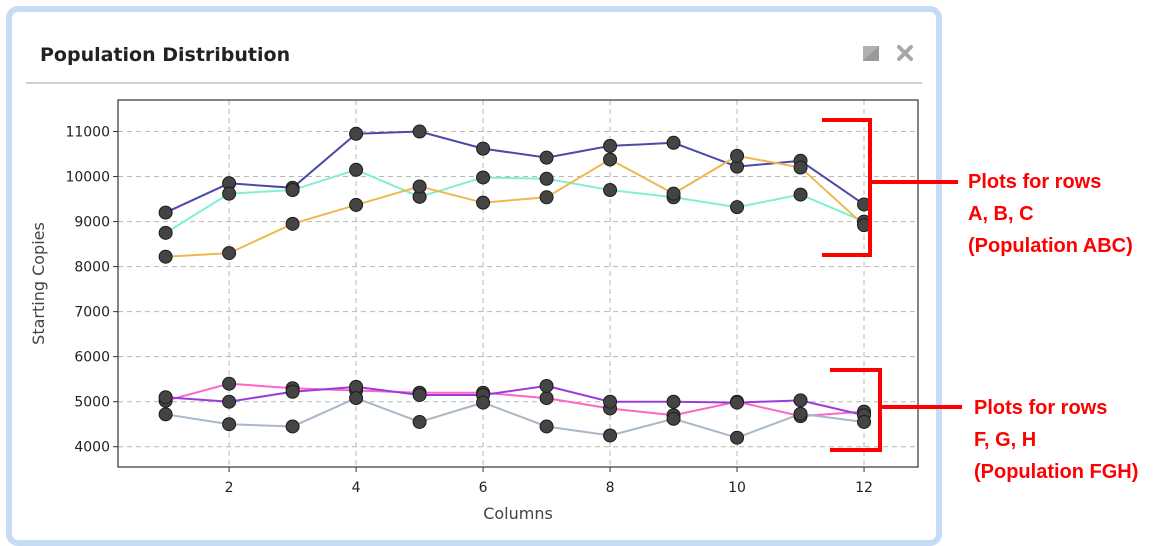 This screenshot has width=1170, height=546. Describe the element at coordinates (1056, 472) in the screenshot. I see `annotation-fgh-line-3: (Population FGH)` at that location.